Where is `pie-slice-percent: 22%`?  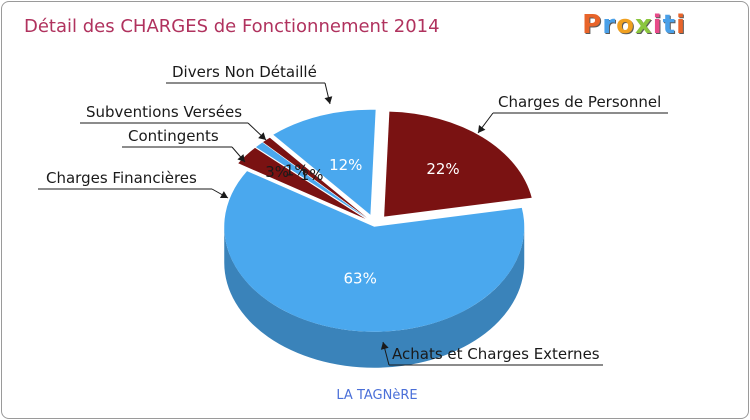 pie-slice-percent: 22% is located at coordinates (442, 169).